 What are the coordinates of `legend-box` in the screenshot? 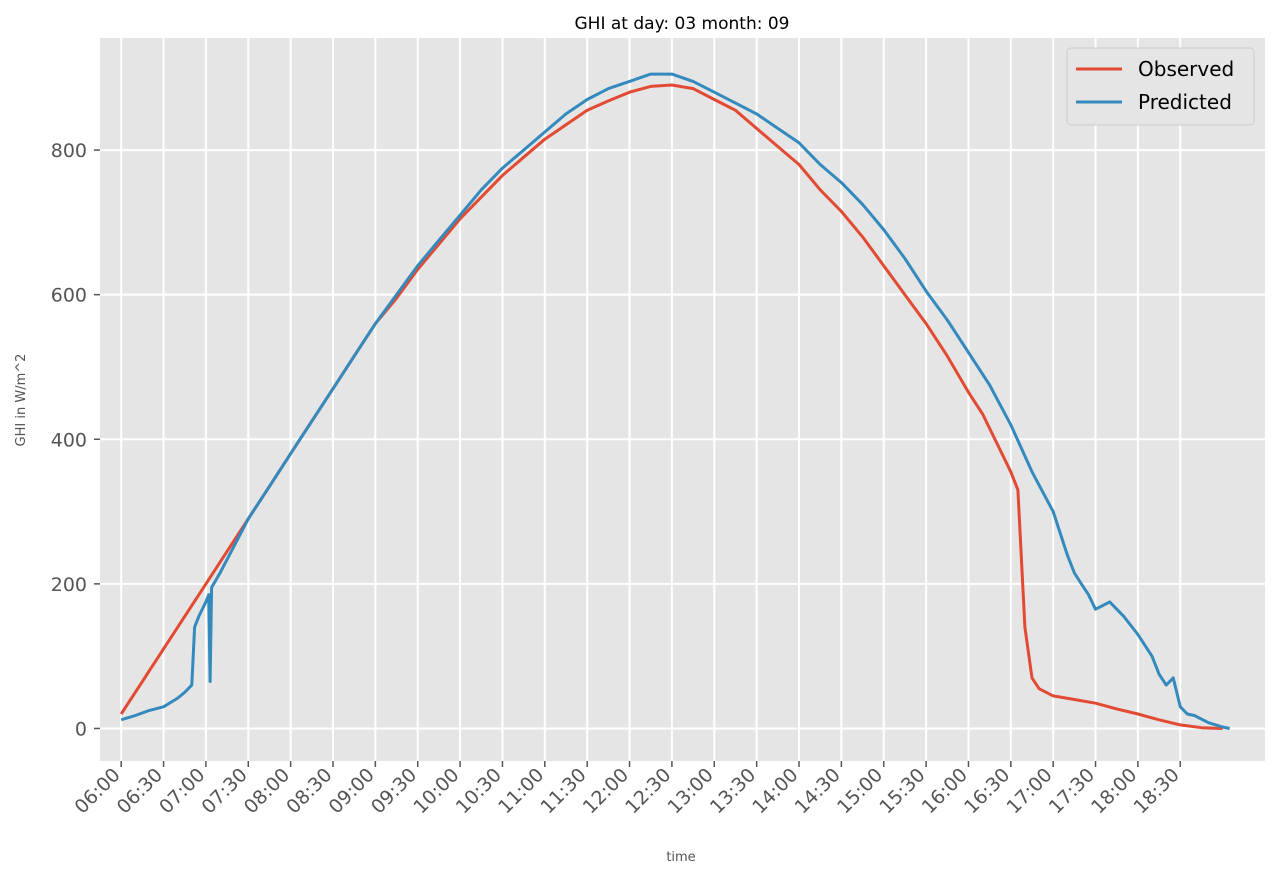 It's located at (1160, 86).